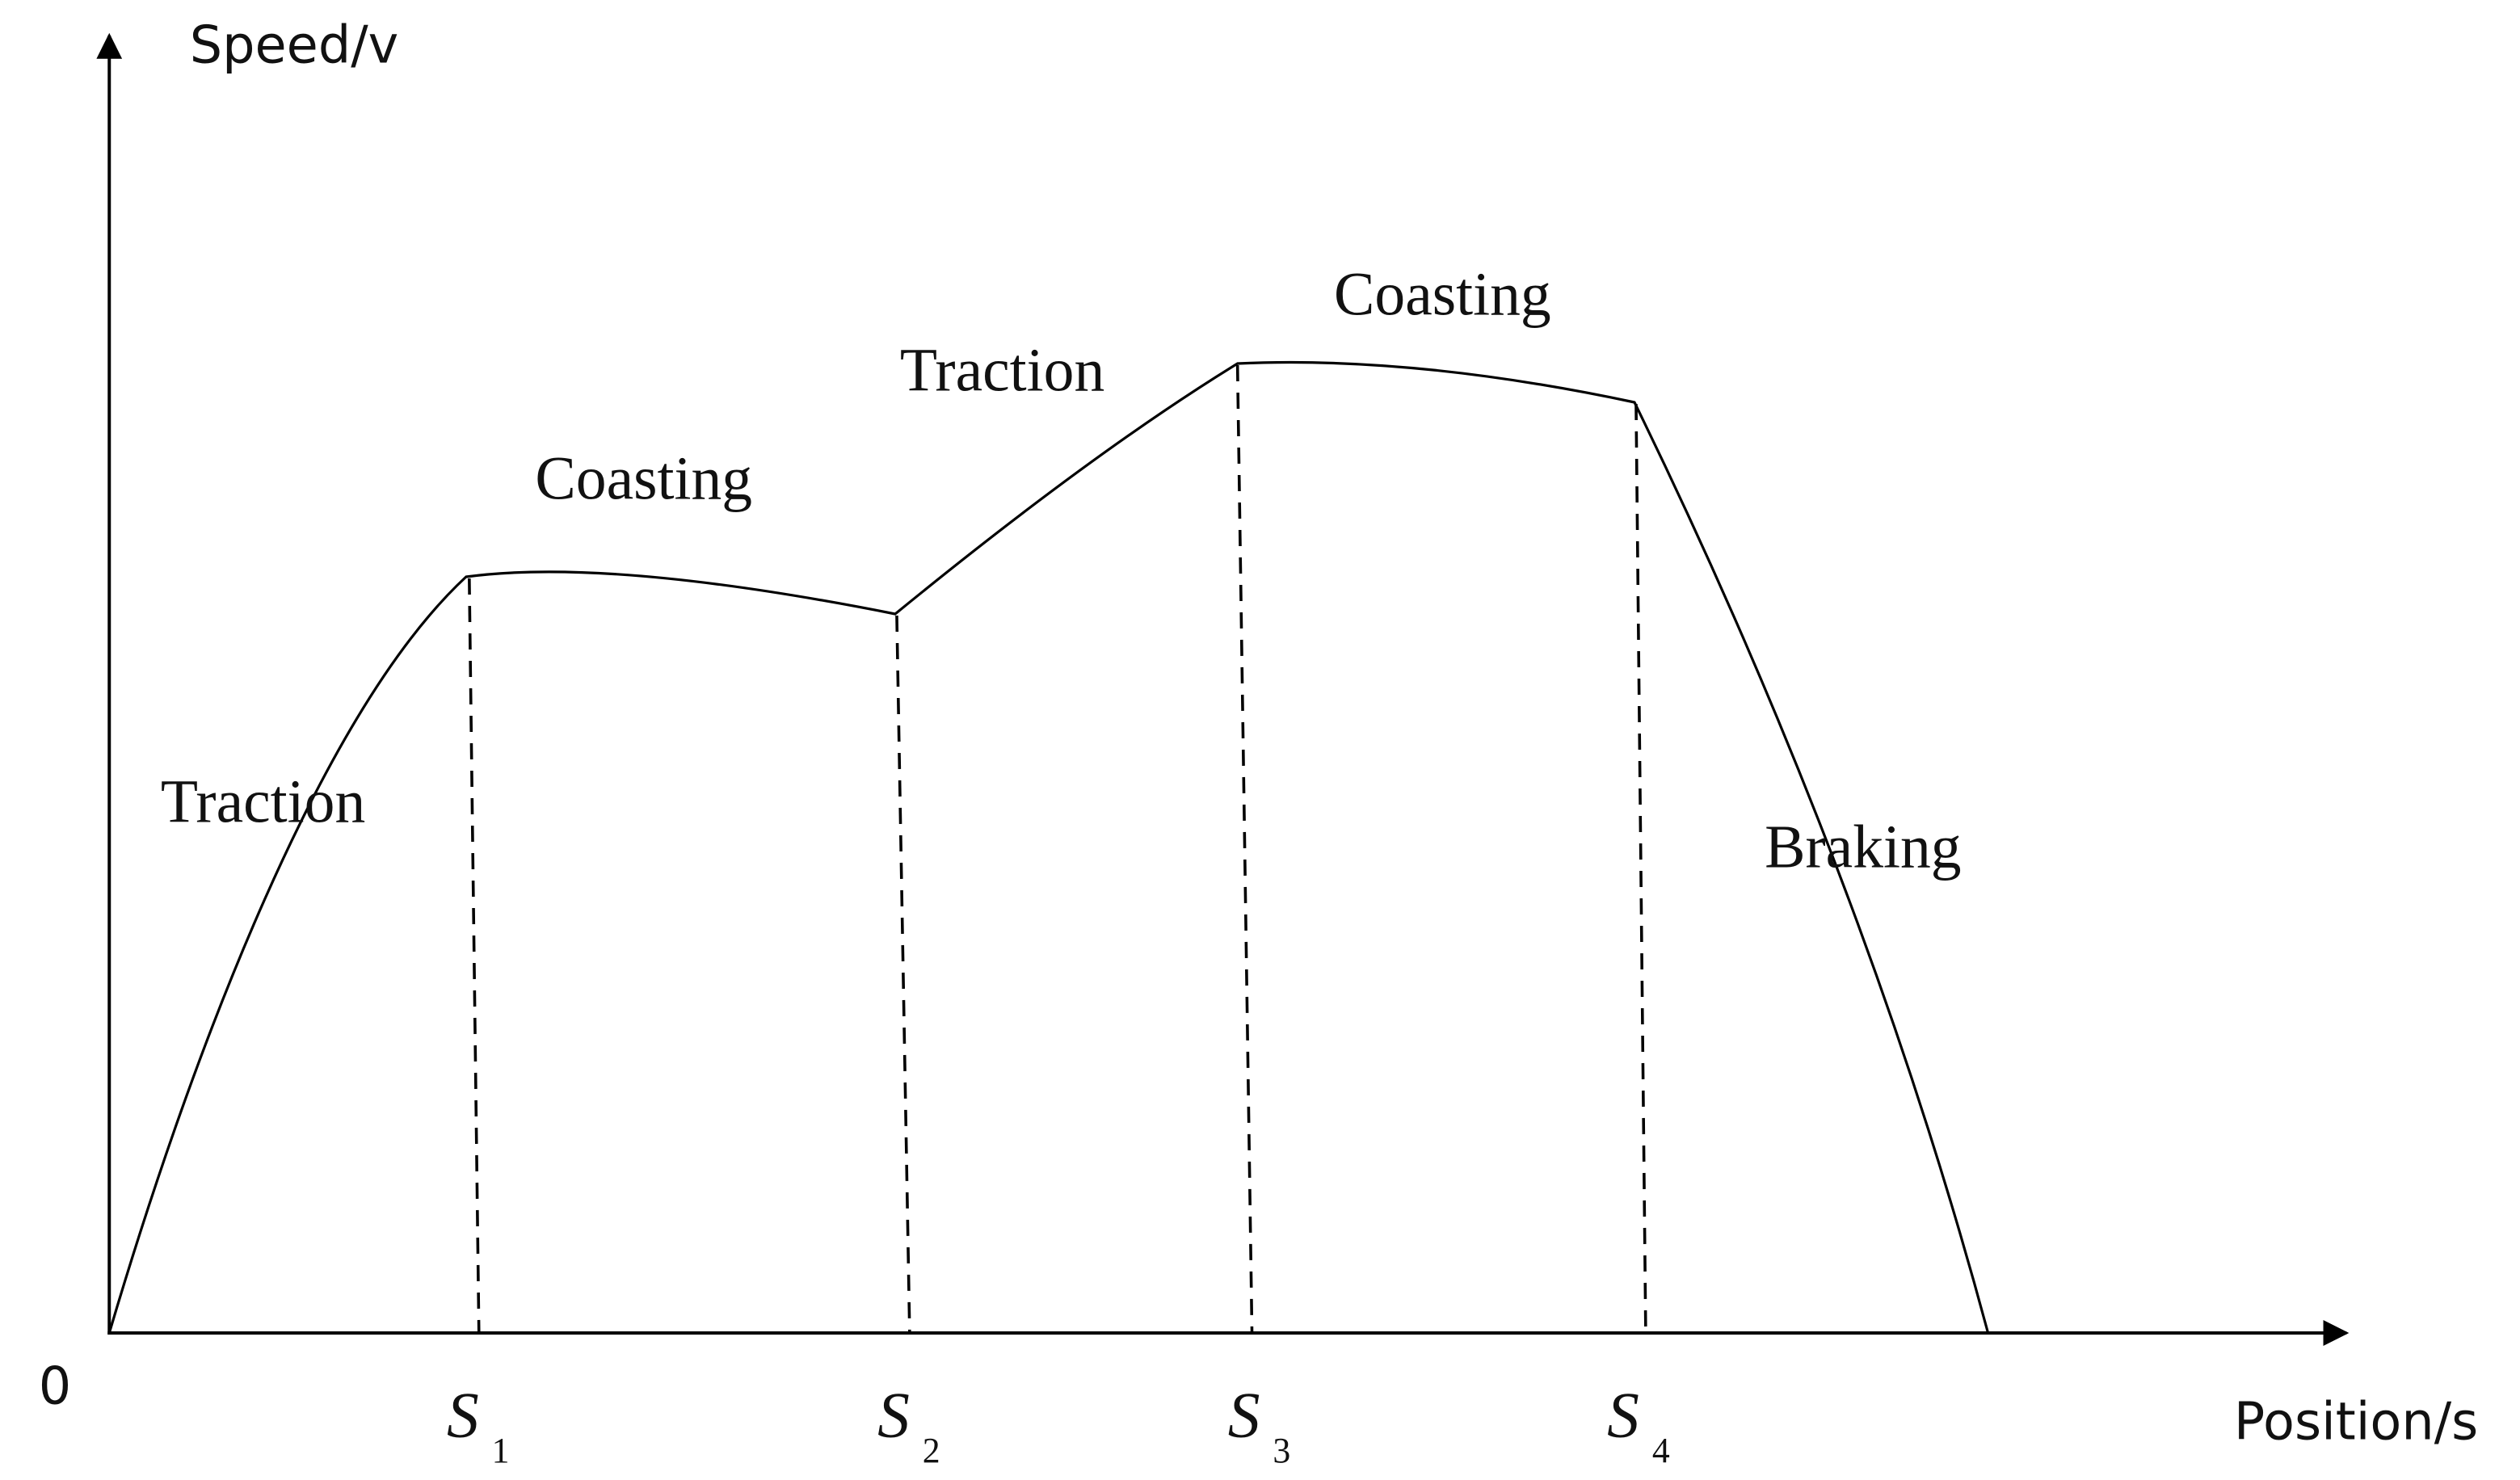 The width and height of the screenshot is (2520, 1480). I want to click on position-subscript: 3, so click(1281, 1451).